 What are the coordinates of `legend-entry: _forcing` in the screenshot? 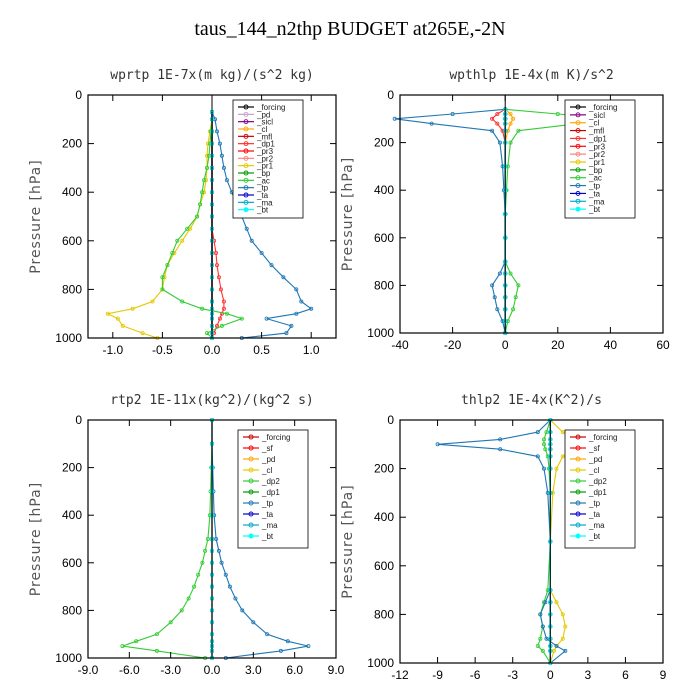 It's located at (602, 107).